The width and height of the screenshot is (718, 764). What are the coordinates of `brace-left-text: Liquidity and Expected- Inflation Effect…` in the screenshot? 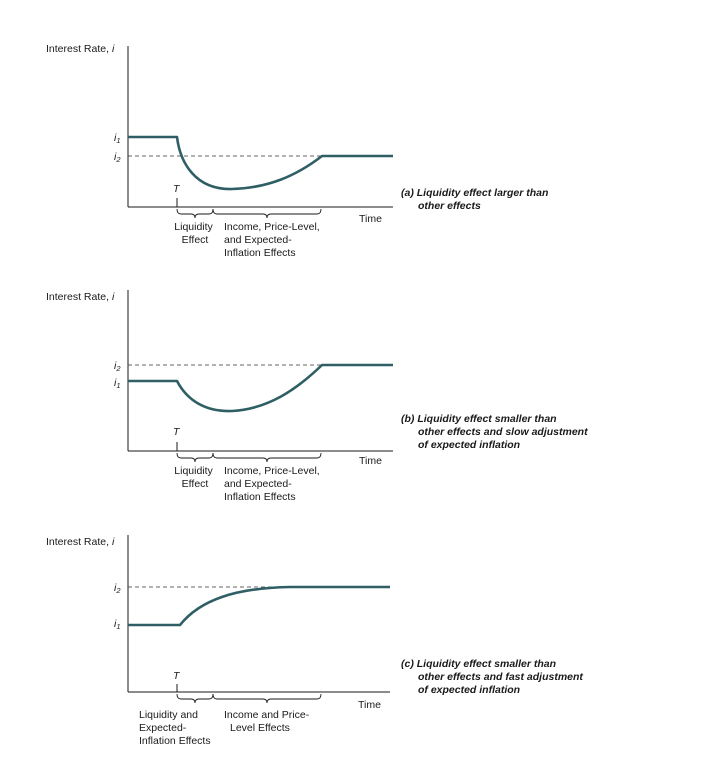 It's located at (175, 728).